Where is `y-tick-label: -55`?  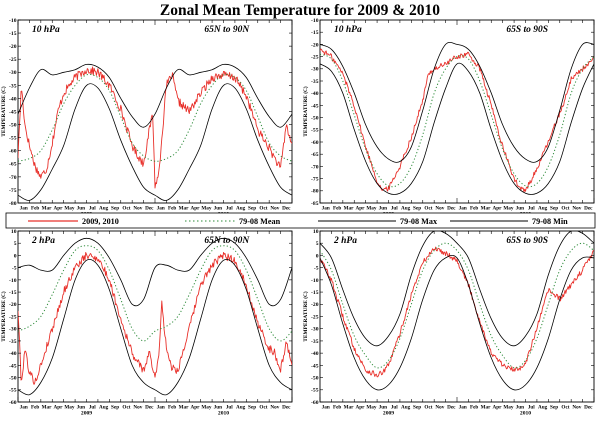
y-tick-label: -55 is located at coordinates (13, 391).